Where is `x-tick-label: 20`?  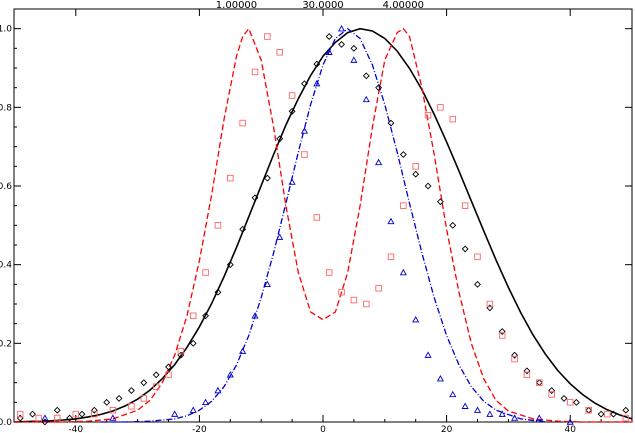
x-tick-label: 20 is located at coordinates (447, 429).